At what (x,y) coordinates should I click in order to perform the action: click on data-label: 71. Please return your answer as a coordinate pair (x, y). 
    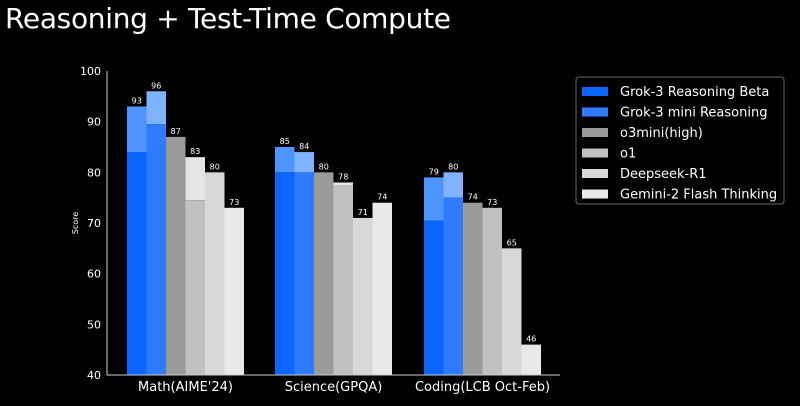
    Looking at the image, I should click on (363, 212).